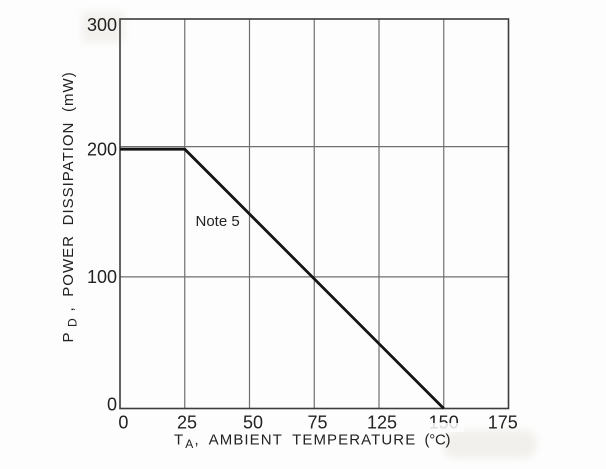 This screenshot has height=469, width=606. Describe the element at coordinates (72, 322) in the screenshot. I see `svg-text: D` at that location.